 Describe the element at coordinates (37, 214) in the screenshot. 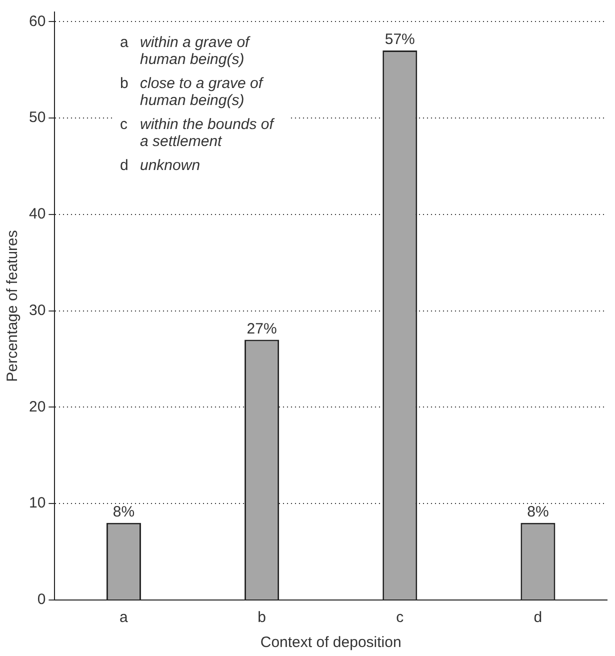

I see `y-tick-label: 40` at that location.